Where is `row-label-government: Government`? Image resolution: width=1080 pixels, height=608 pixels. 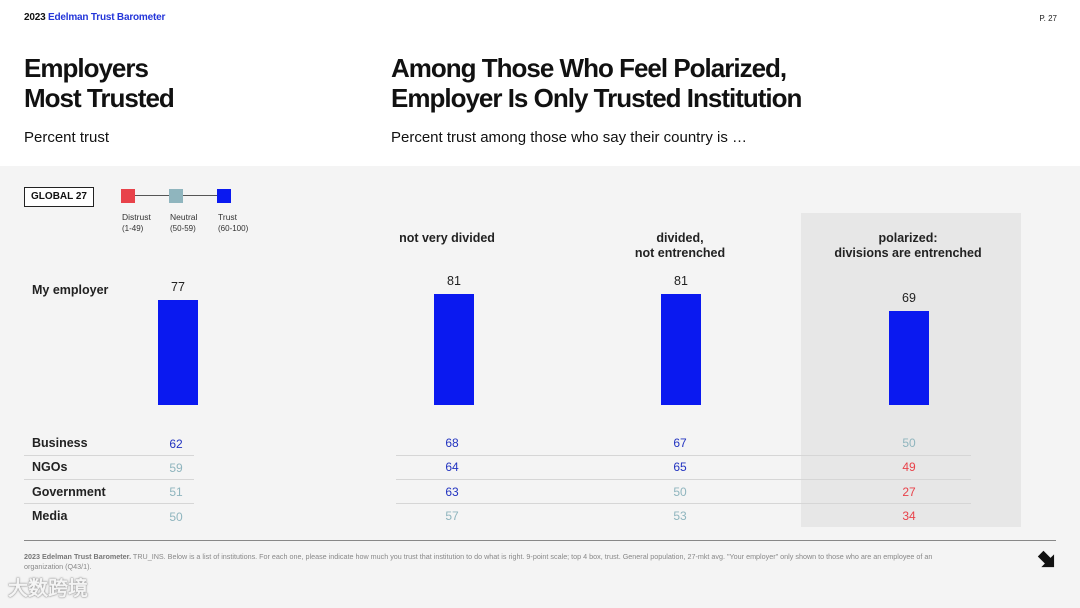 row-label-government: Government is located at coordinates (69, 492).